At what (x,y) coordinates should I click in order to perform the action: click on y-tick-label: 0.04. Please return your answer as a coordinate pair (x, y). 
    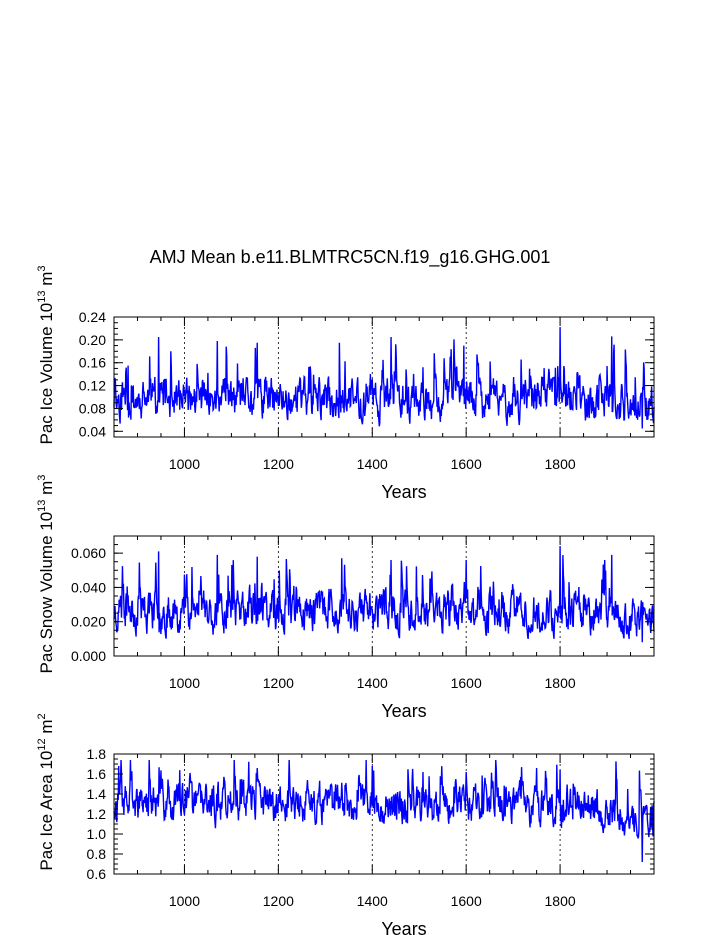
    Looking at the image, I should click on (92, 431).